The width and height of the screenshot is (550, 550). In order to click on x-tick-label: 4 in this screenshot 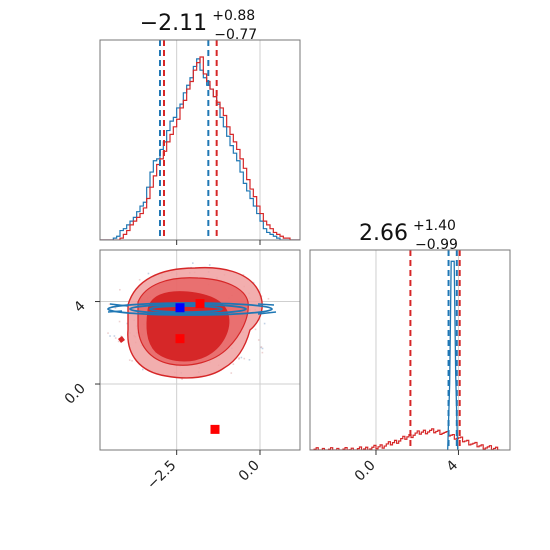, I will do `click(453, 466)`.